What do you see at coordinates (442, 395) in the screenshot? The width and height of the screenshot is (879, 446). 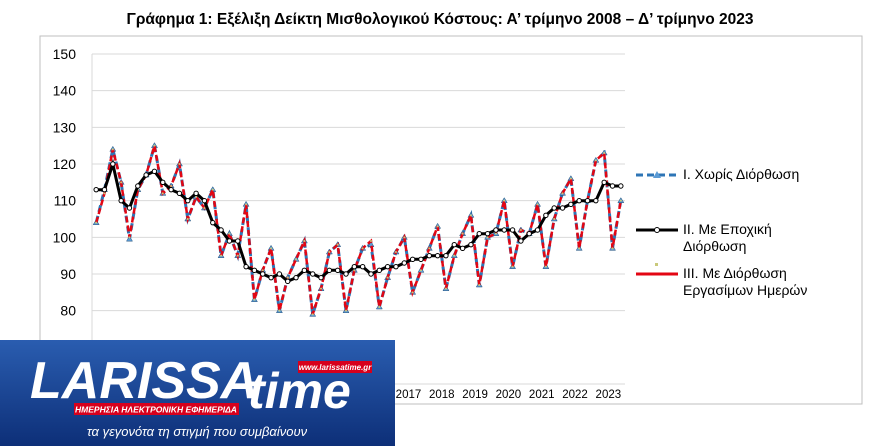 I see `x-tick-label: 2018` at bounding box center [442, 395].